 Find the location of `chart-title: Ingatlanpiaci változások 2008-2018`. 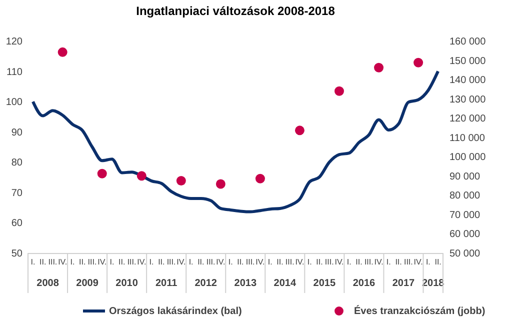

chart-title: Ingatlanpiaci változások 2008-2018 is located at coordinates (236, 11).